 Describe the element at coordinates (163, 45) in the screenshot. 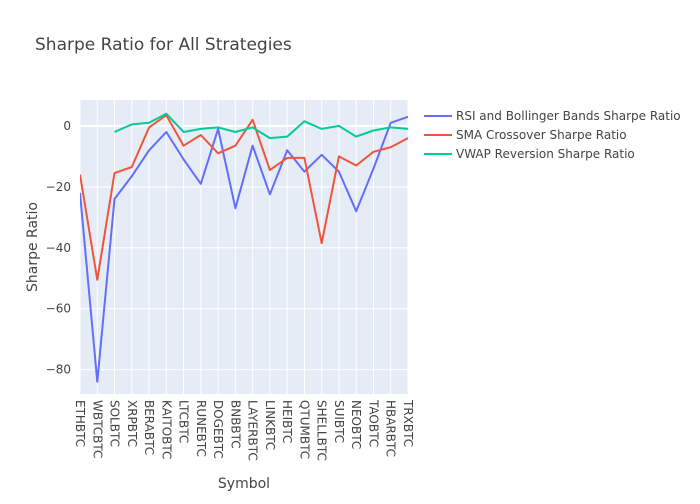

I see `chart-title: Sharpe Ratio for All Strategies` at that location.